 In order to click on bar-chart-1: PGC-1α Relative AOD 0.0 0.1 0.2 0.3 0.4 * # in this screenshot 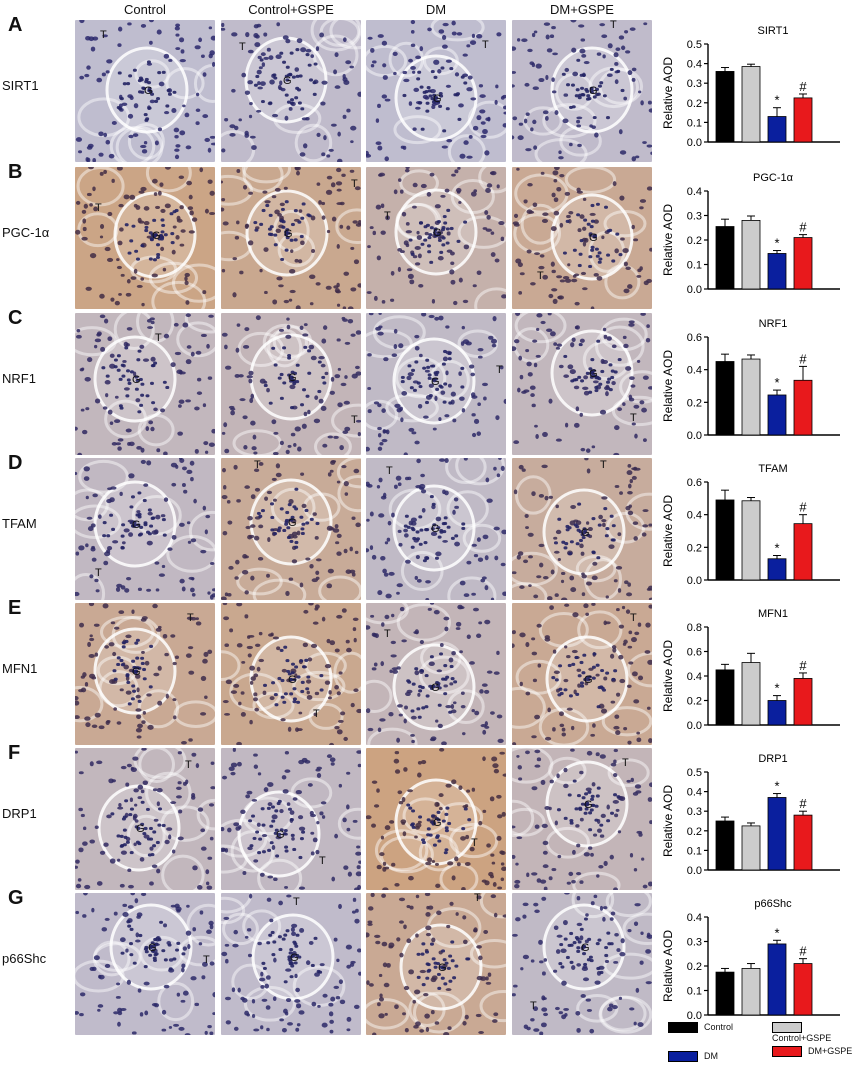, I will do `click(762, 239)`.